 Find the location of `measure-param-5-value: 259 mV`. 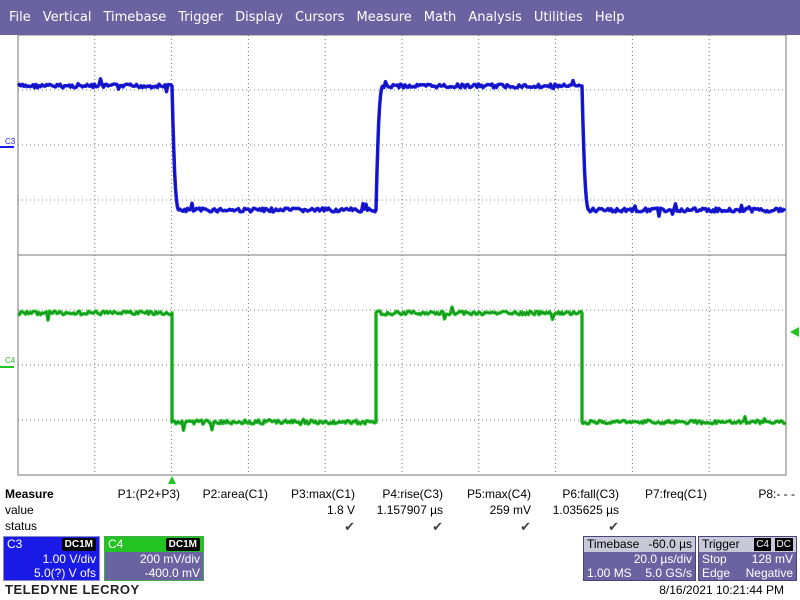

measure-param-5-value: 259 mV is located at coordinates (510, 510).